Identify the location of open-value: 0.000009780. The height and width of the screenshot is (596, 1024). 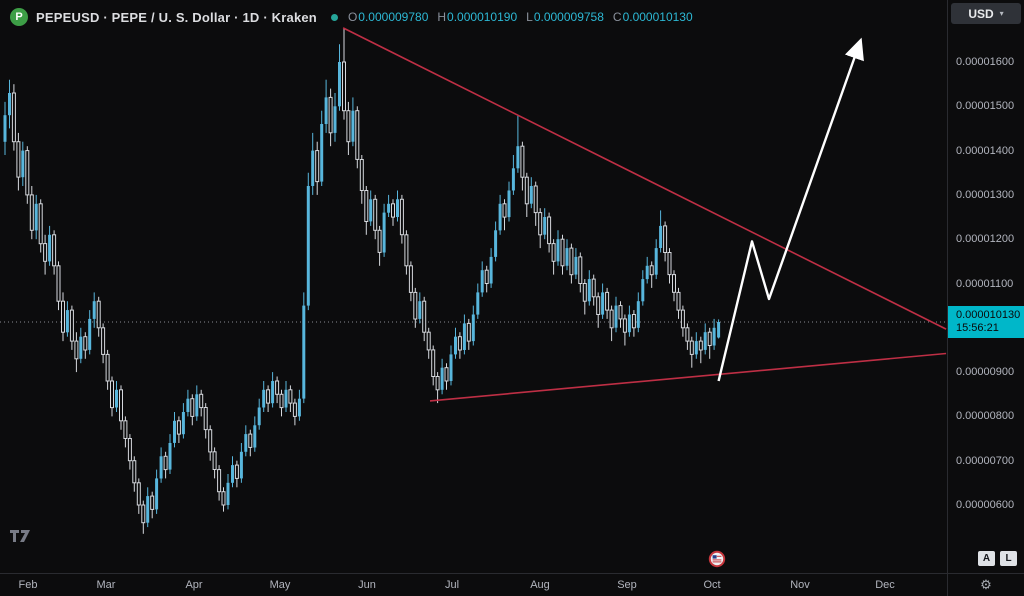
(393, 17).